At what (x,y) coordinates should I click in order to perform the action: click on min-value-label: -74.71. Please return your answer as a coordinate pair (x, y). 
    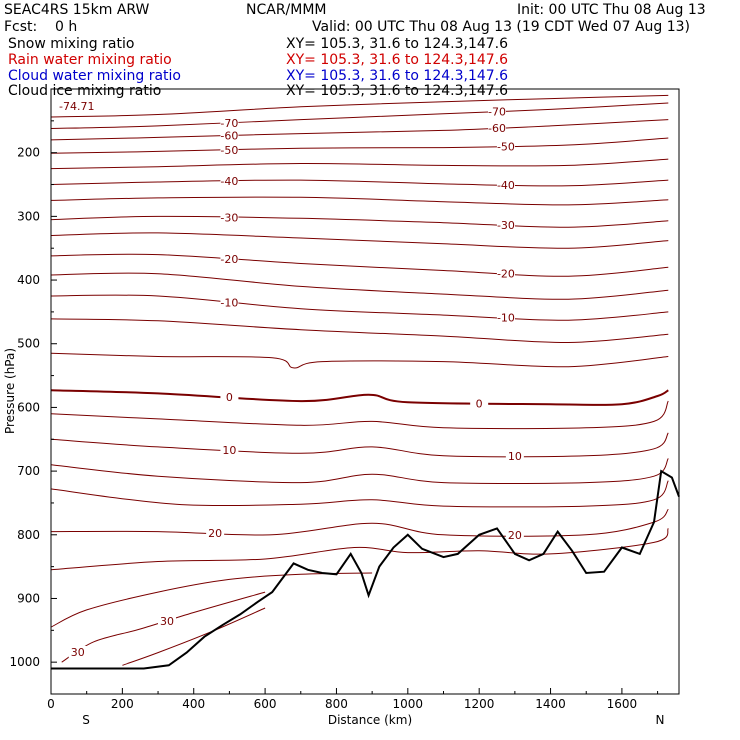
    Looking at the image, I should click on (76, 106).